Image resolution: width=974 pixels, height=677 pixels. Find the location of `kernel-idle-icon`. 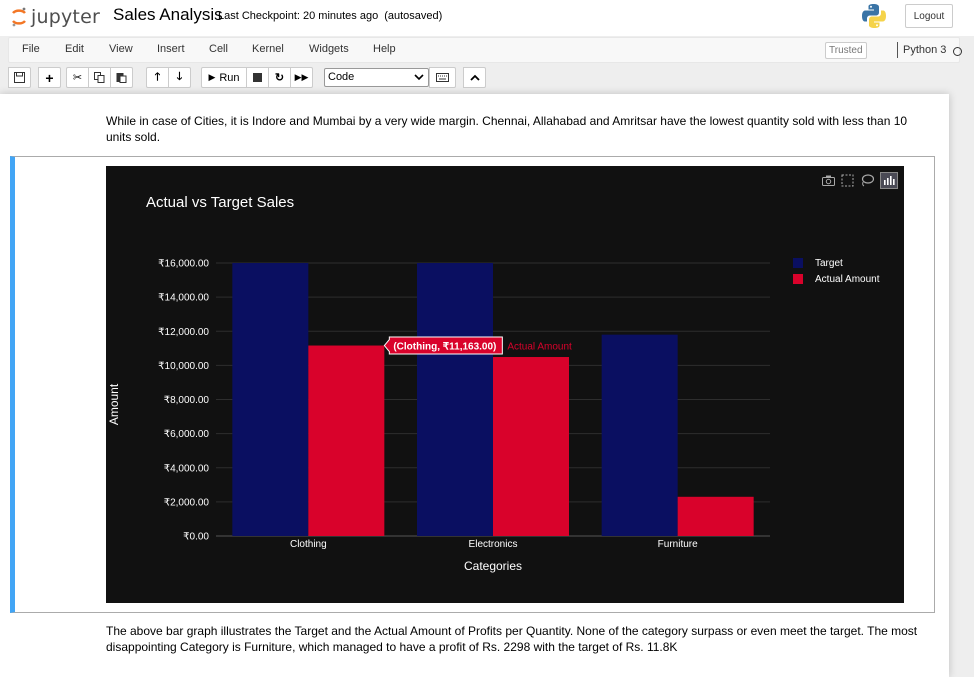

kernel-idle-icon is located at coordinates (957, 51).